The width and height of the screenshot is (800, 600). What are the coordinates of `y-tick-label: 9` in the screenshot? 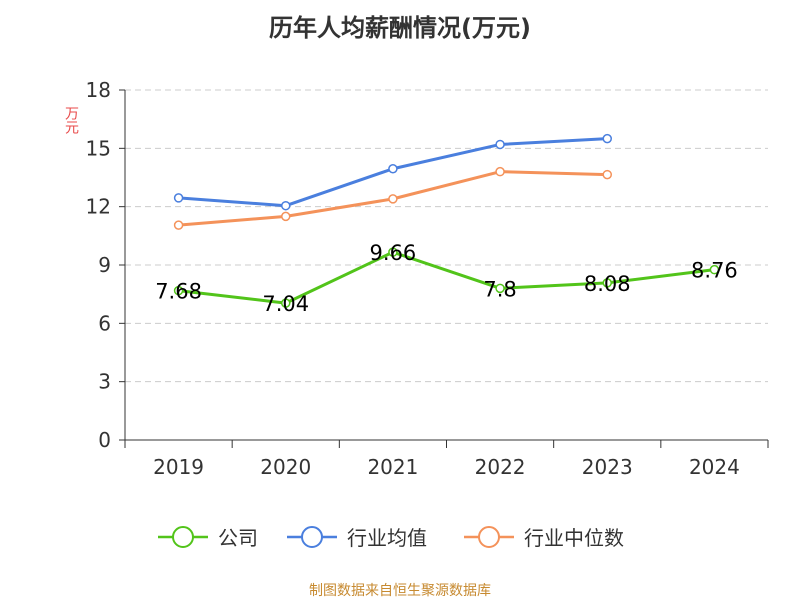 It's located at (104, 265).